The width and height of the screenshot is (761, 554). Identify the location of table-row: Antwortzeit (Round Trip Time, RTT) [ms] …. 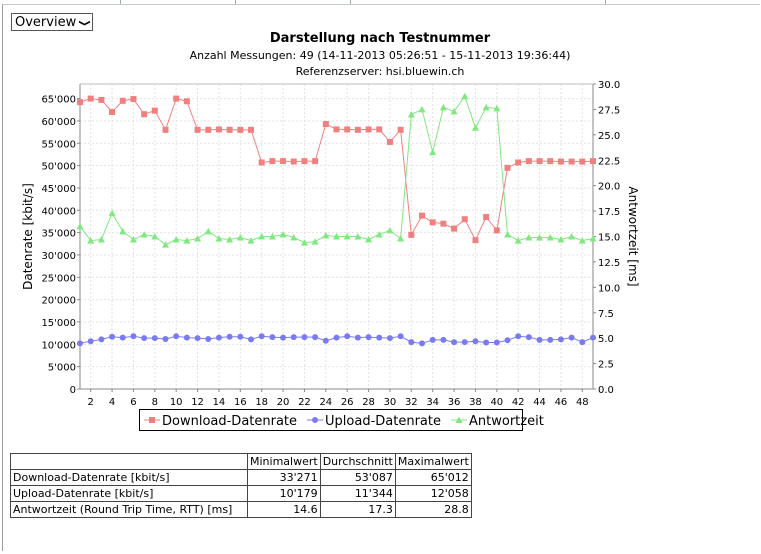
(241, 509).